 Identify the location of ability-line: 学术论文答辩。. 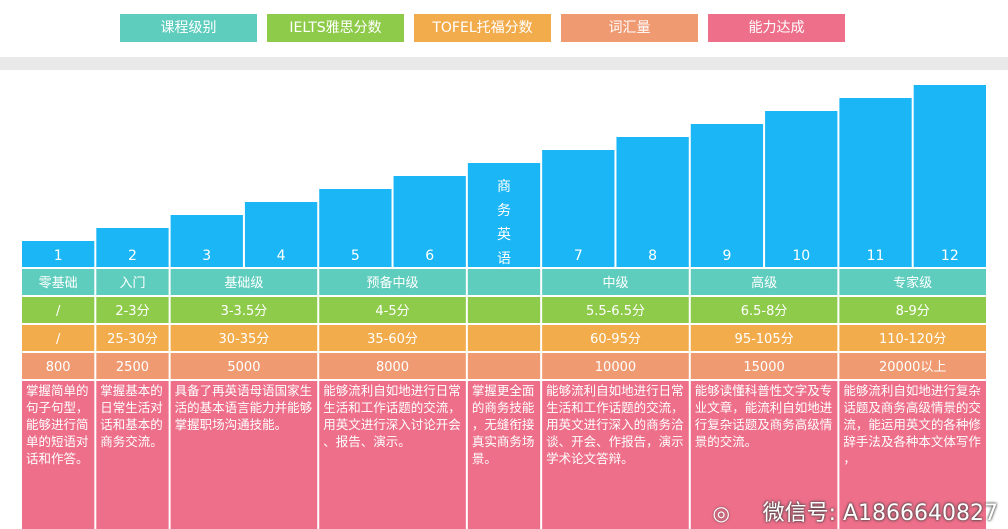
(590, 458).